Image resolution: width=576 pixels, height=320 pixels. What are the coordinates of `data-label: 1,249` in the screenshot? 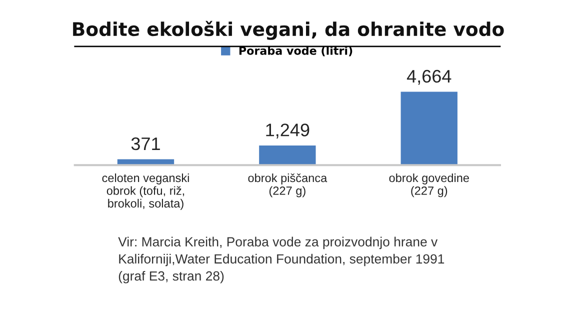 It's located at (288, 131).